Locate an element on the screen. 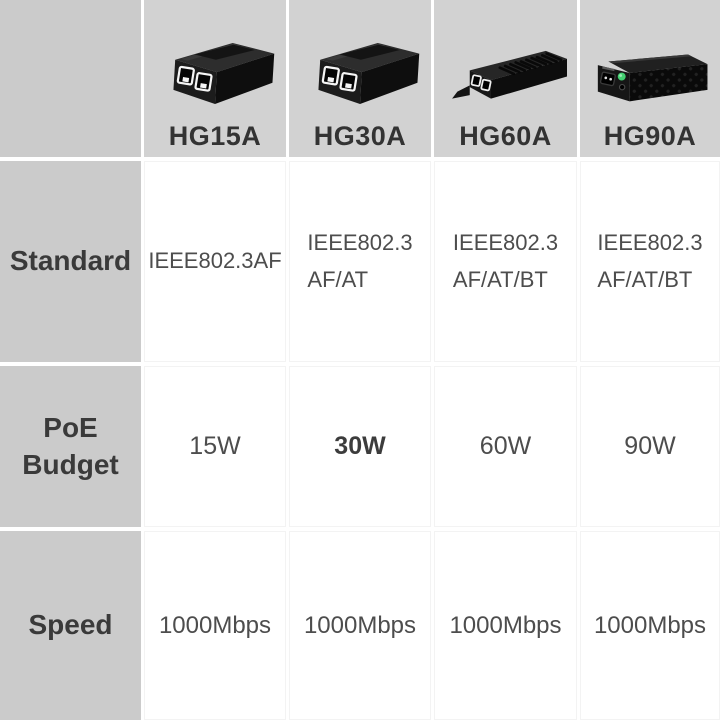 This screenshot has width=720, height=720. poe-budget-cell-hg30a: 30W is located at coordinates (360, 446).